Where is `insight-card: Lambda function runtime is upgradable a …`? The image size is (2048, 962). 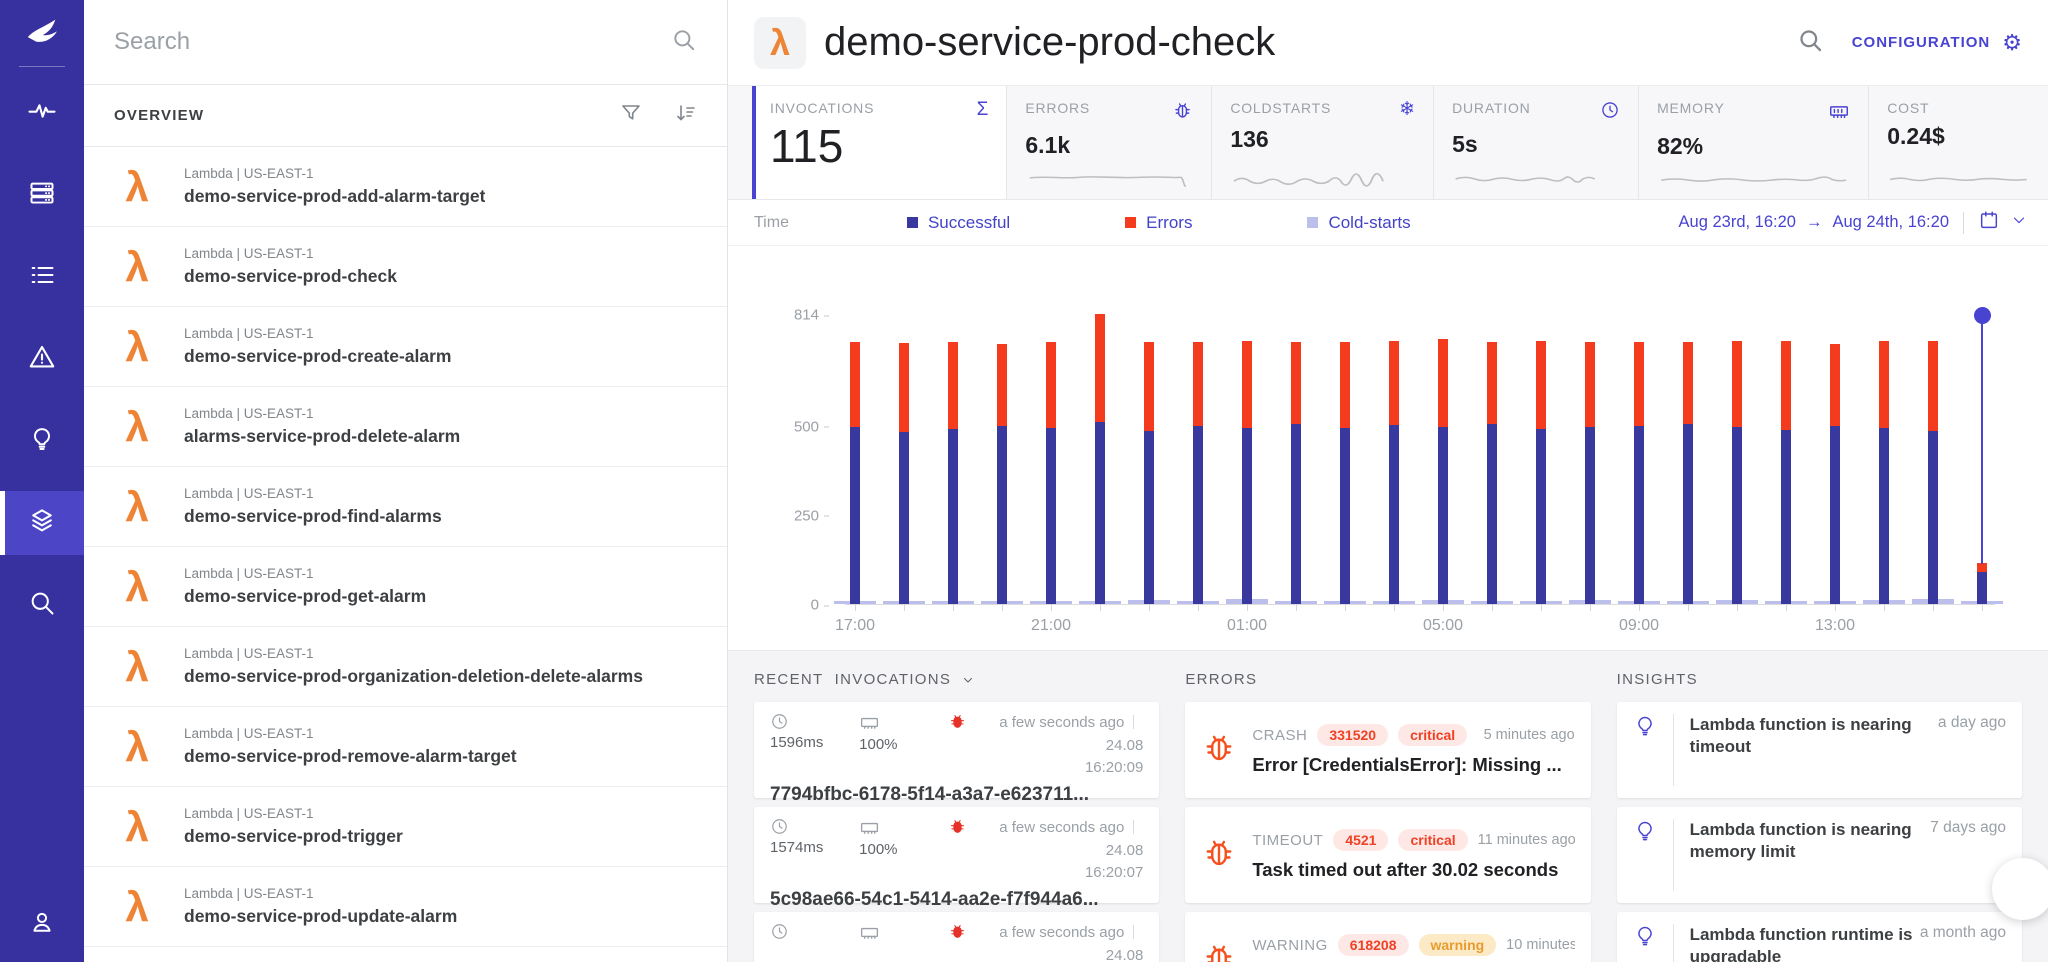
insight-card: Lambda function runtime is upgradable a … is located at coordinates (1819, 937).